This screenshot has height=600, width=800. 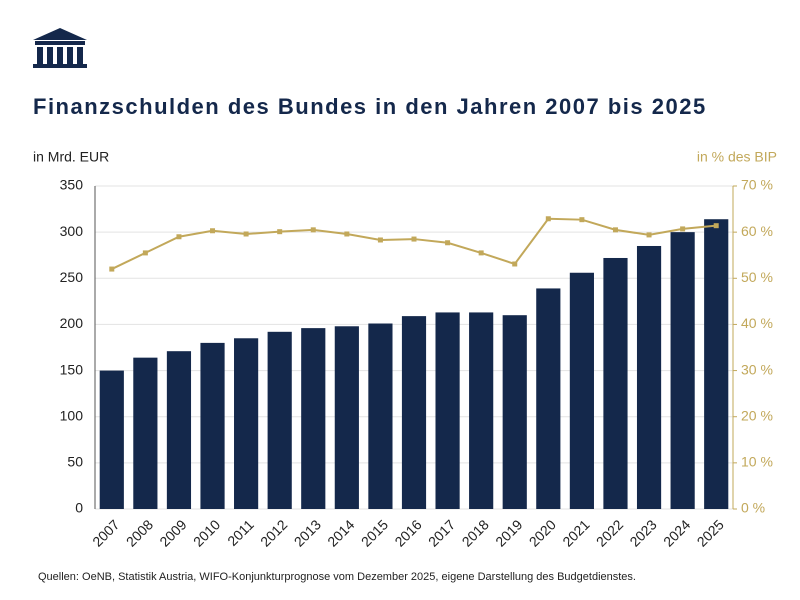 What do you see at coordinates (72, 415) in the screenshot?
I see `y-tick-label: 100` at bounding box center [72, 415].